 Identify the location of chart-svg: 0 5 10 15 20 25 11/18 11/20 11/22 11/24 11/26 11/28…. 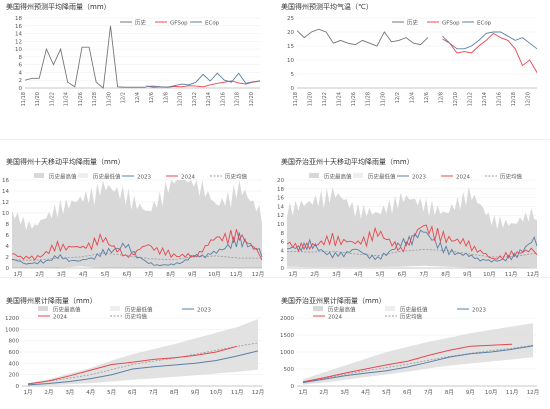
(412, 61).